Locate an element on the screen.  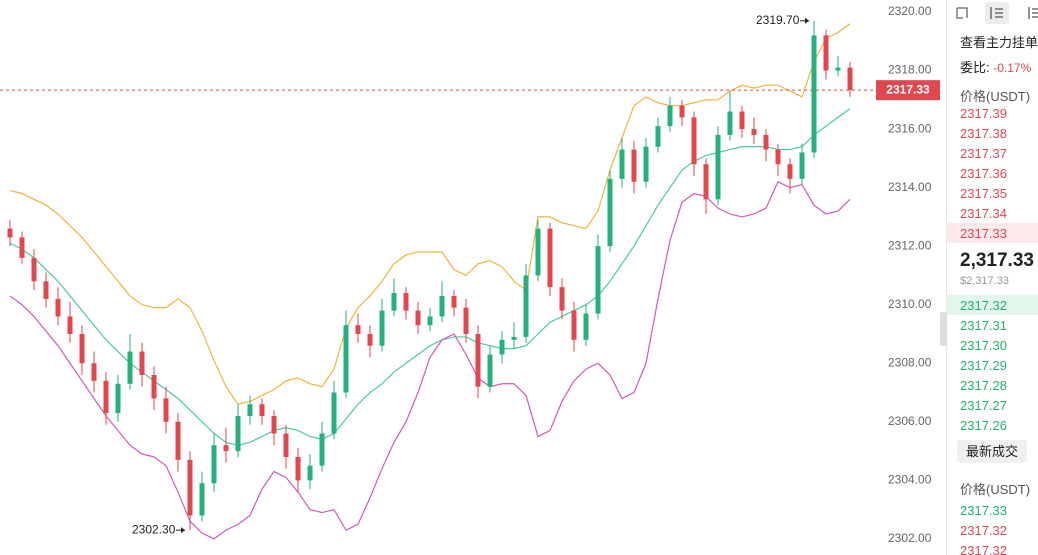
price-row: 2317.29 is located at coordinates (983, 365).